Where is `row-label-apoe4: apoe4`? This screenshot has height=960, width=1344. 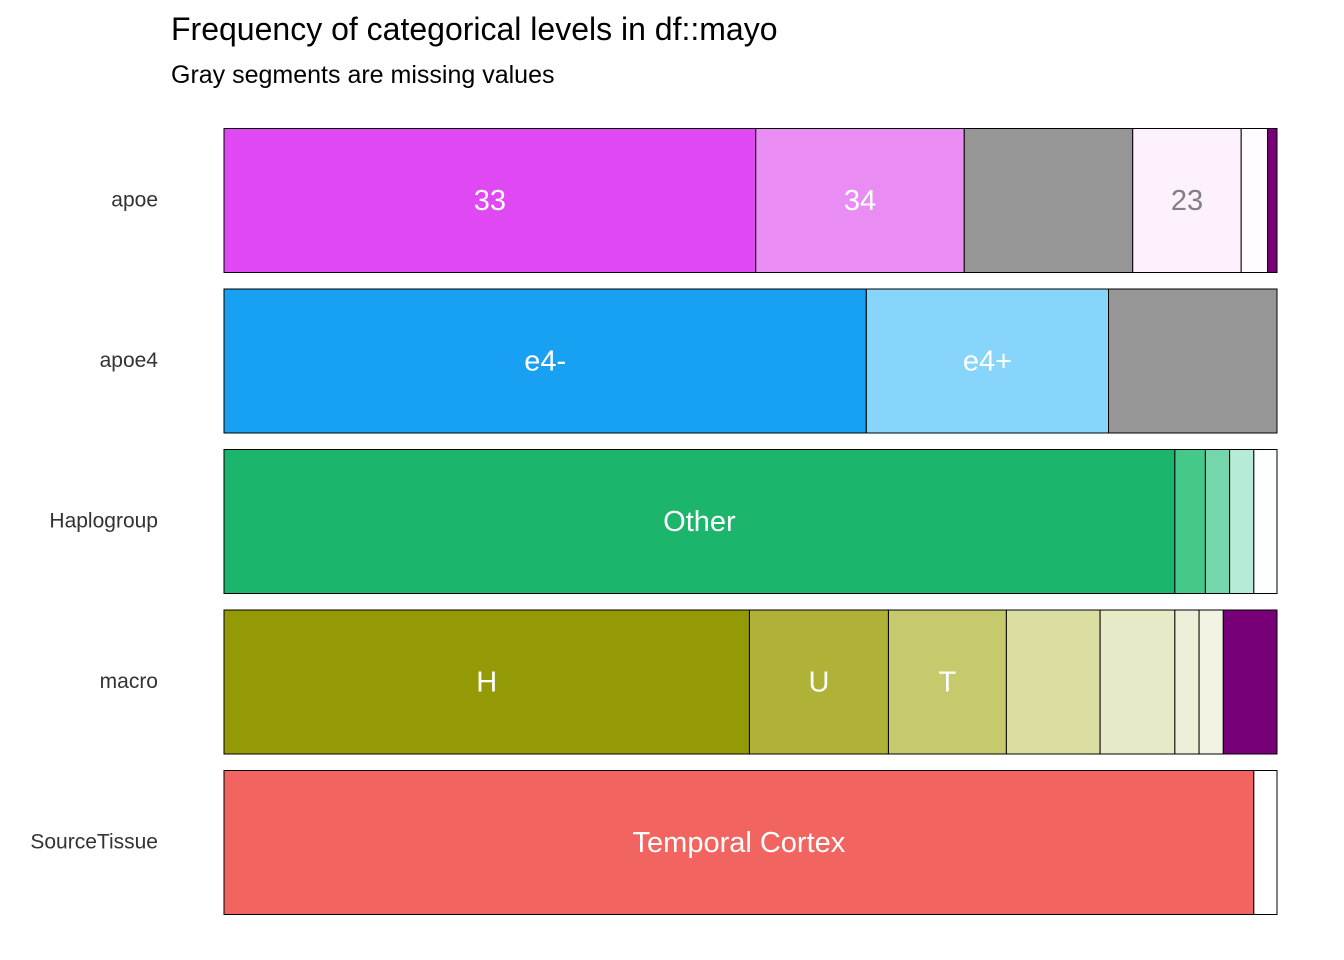
row-label-apoe4: apoe4 is located at coordinates (129, 360).